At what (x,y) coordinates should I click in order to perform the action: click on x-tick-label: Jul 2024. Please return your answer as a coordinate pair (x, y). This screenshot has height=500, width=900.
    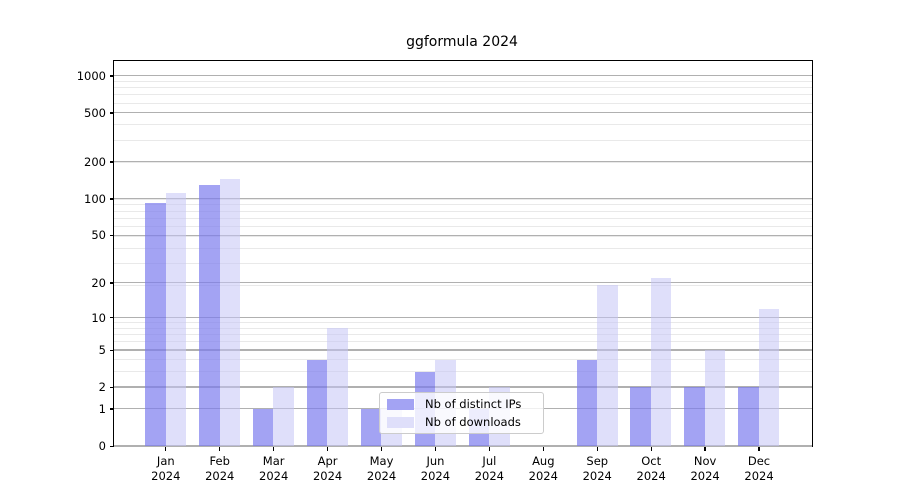
    Looking at the image, I should click on (489, 469).